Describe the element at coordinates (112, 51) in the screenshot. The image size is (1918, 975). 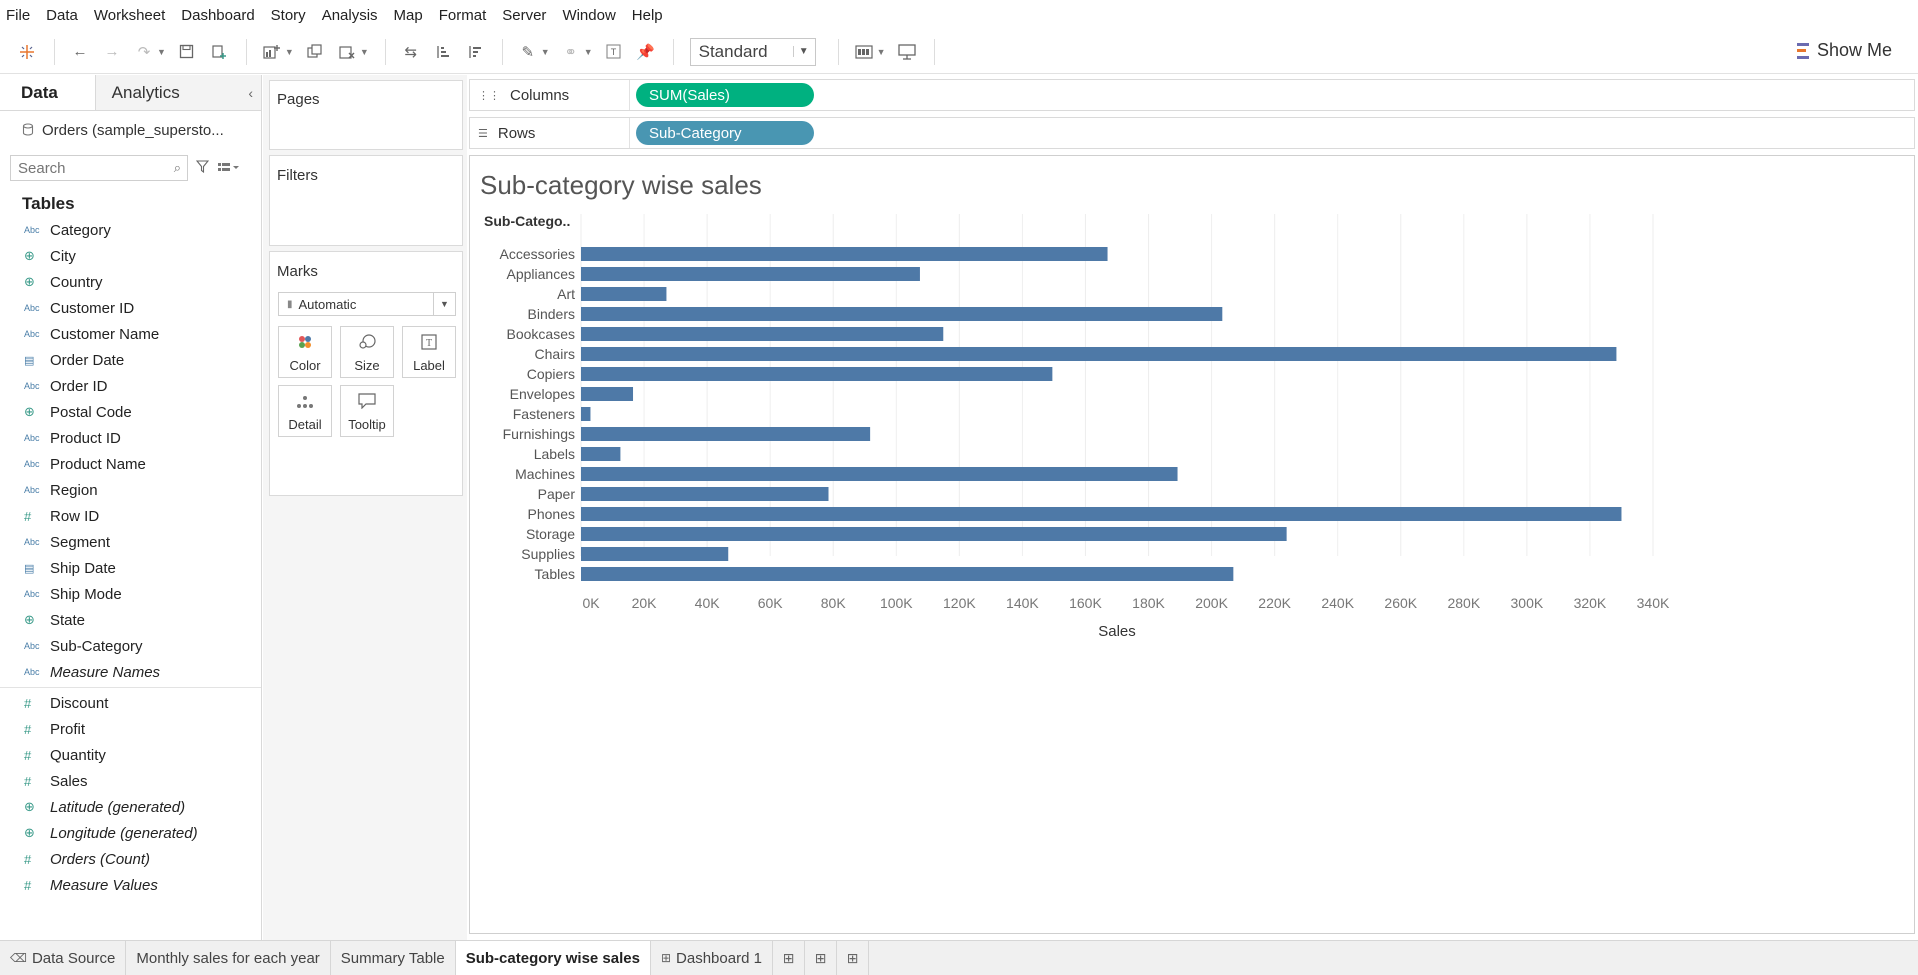
I see `redo-icon: →` at that location.